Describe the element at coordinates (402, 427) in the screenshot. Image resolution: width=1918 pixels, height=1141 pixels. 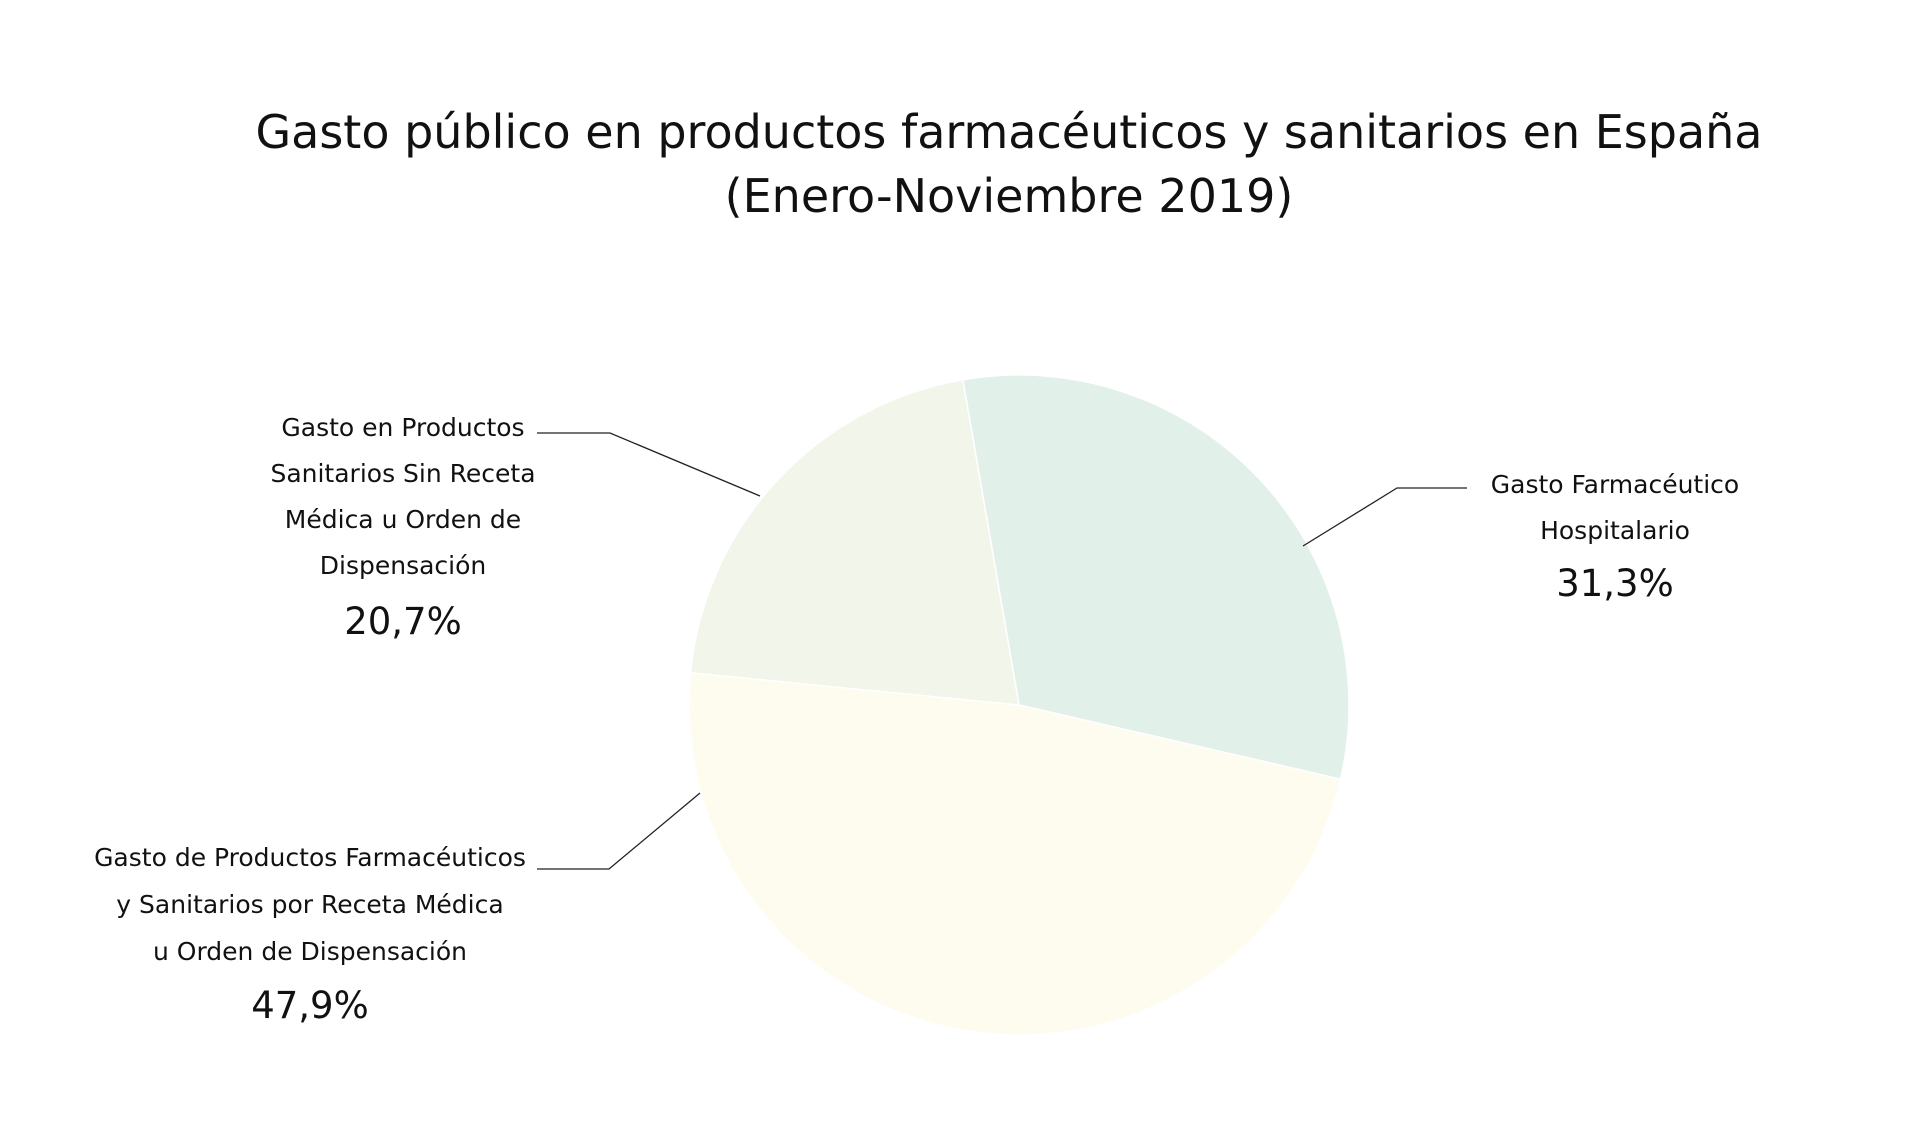
I see `slice-label-line: Gasto en Productos` at that location.